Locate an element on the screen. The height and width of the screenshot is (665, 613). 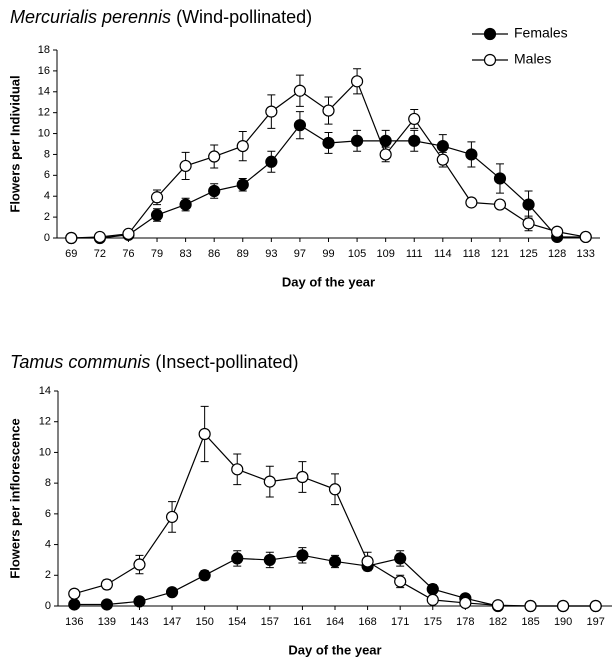
x-tick-label: 175 is located at coordinates (433, 622).